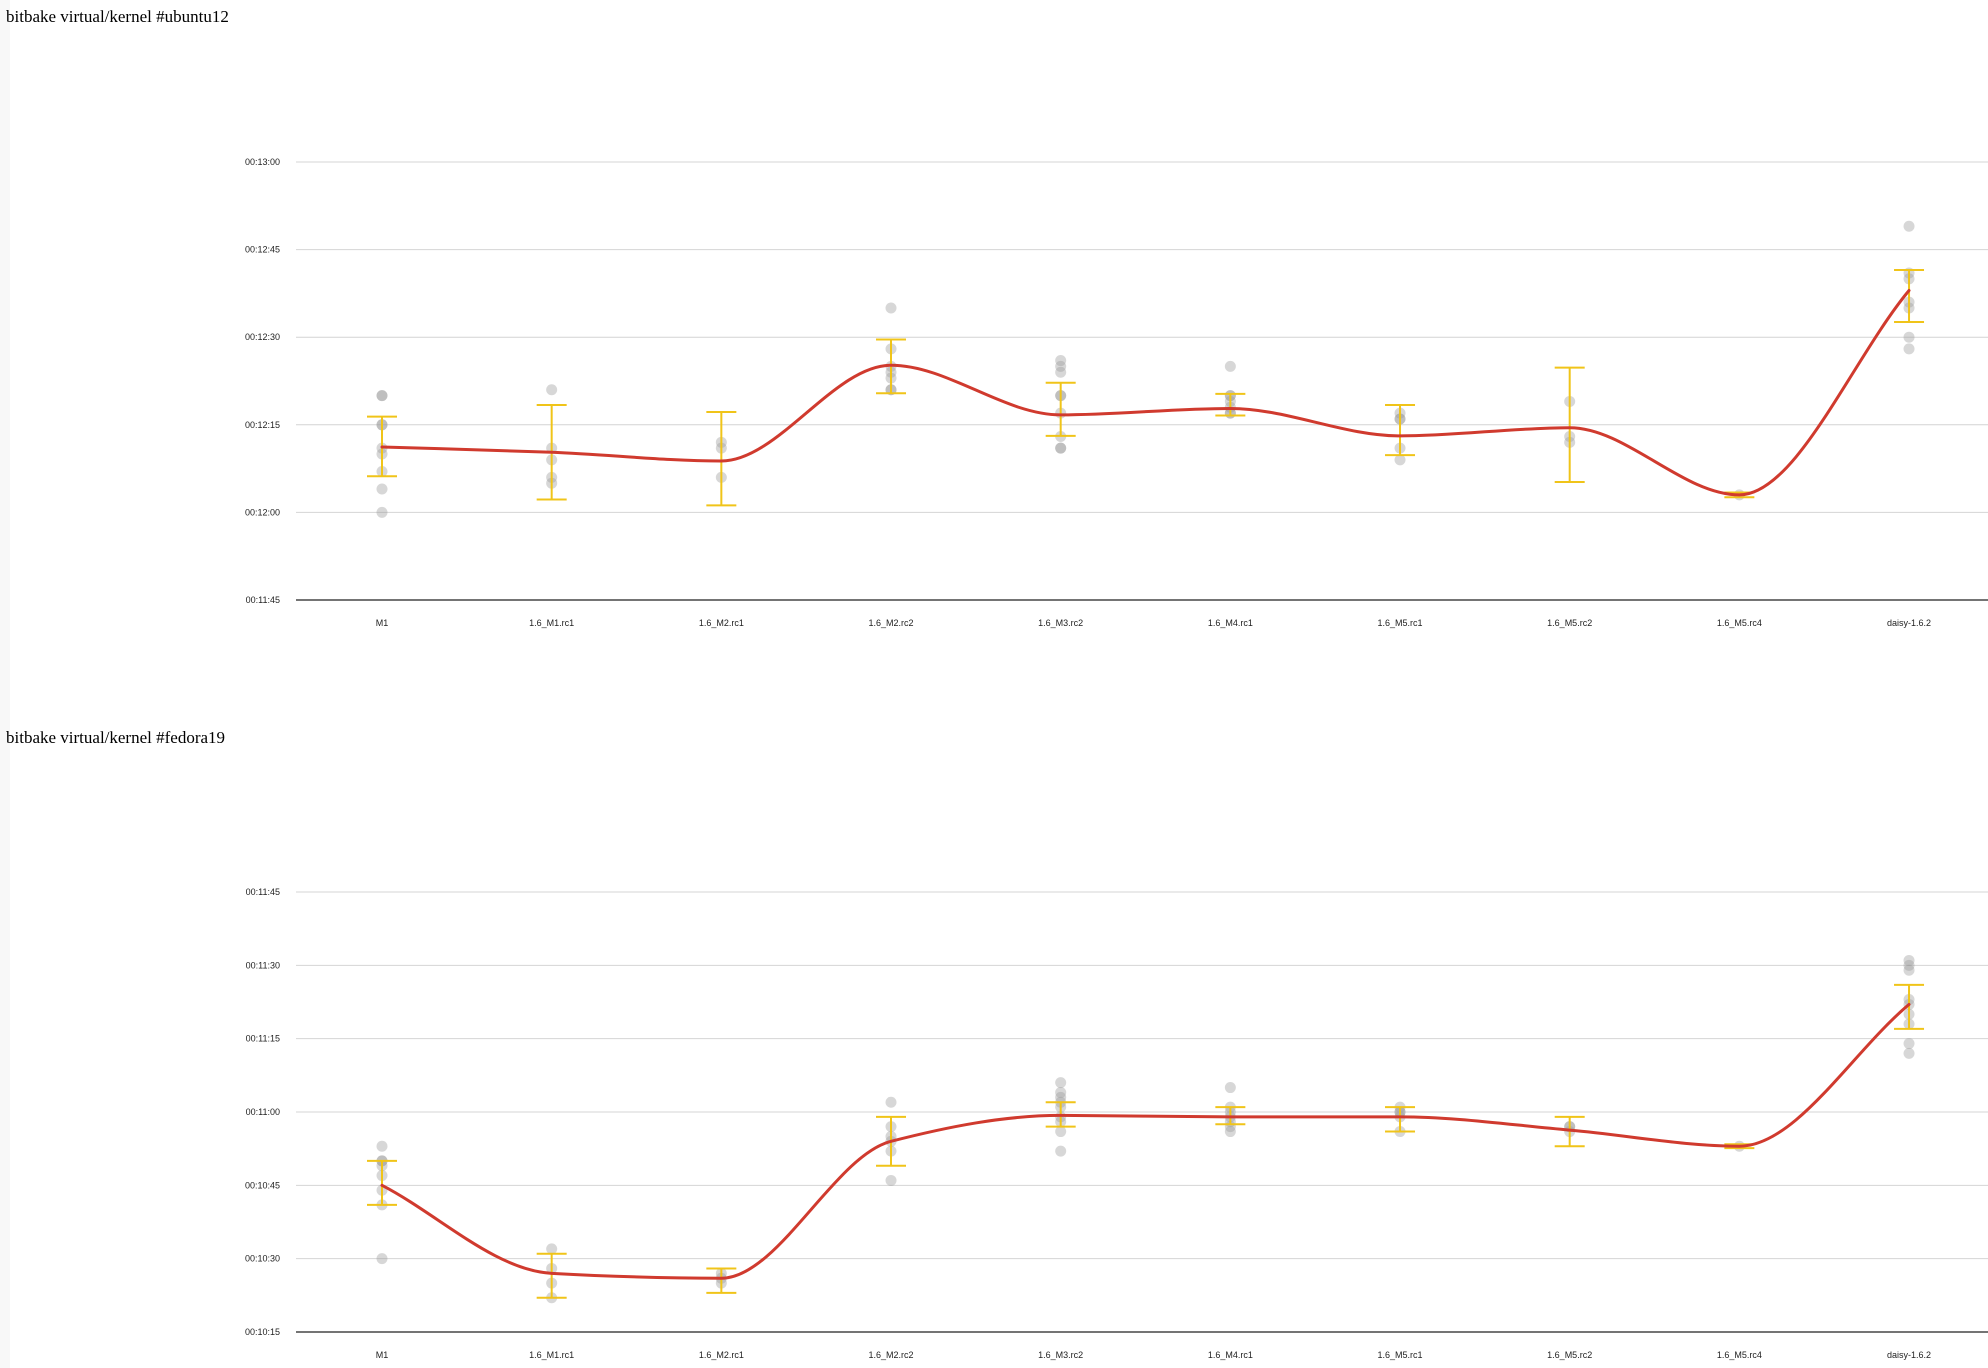 The image size is (1988, 1368). What do you see at coordinates (1145, 392) in the screenshot?
I see `mean-trend-line` at bounding box center [1145, 392].